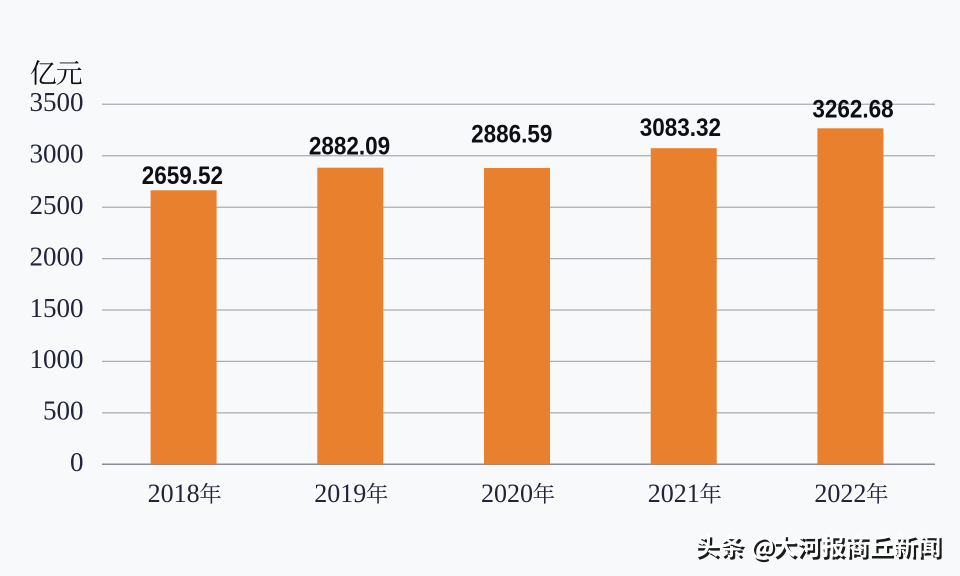 Image resolution: width=960 pixels, height=576 pixels. Describe the element at coordinates (852, 109) in the screenshot. I see `svg-text: 3262.68` at that location.